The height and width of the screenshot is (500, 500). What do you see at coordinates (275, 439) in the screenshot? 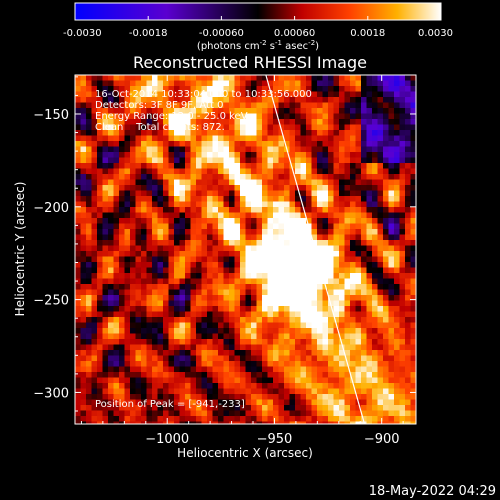
I see `x-tick-label: −950` at bounding box center [275, 439].